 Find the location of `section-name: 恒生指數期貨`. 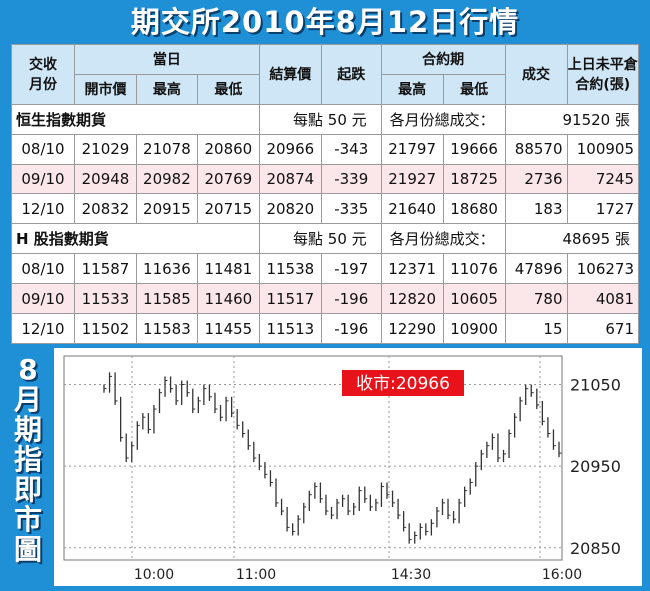

section-name: 恒生指數期貨 is located at coordinates (135, 119).